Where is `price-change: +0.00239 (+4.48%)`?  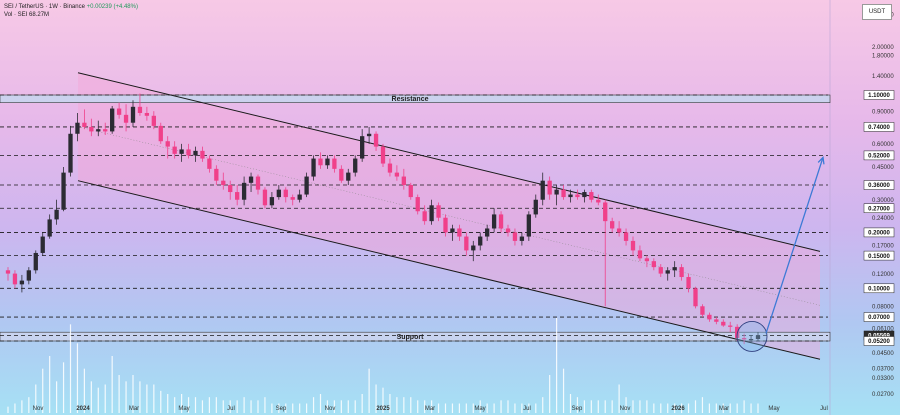 price-change: +0.00239 (+4.48%) is located at coordinates (112, 7).